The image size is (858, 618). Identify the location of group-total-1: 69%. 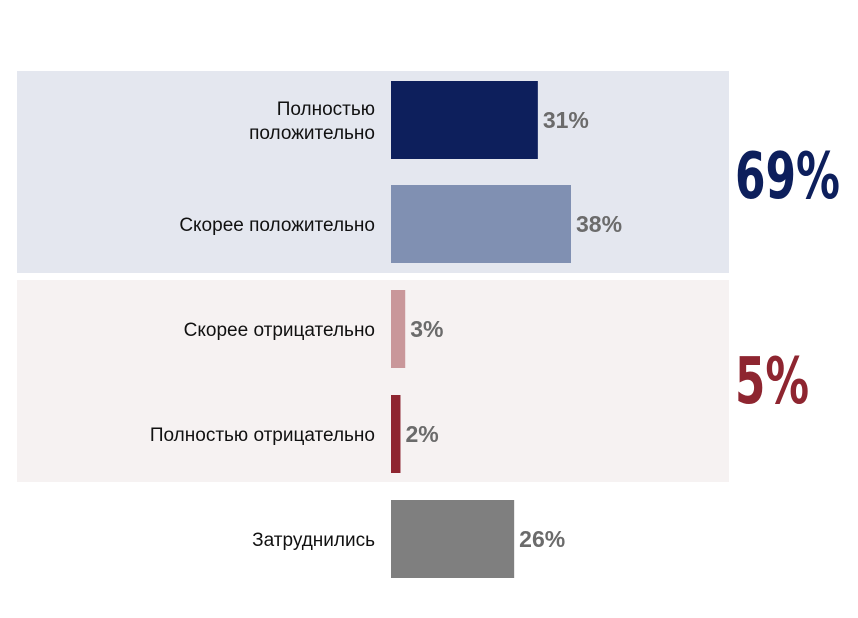
(787, 177).